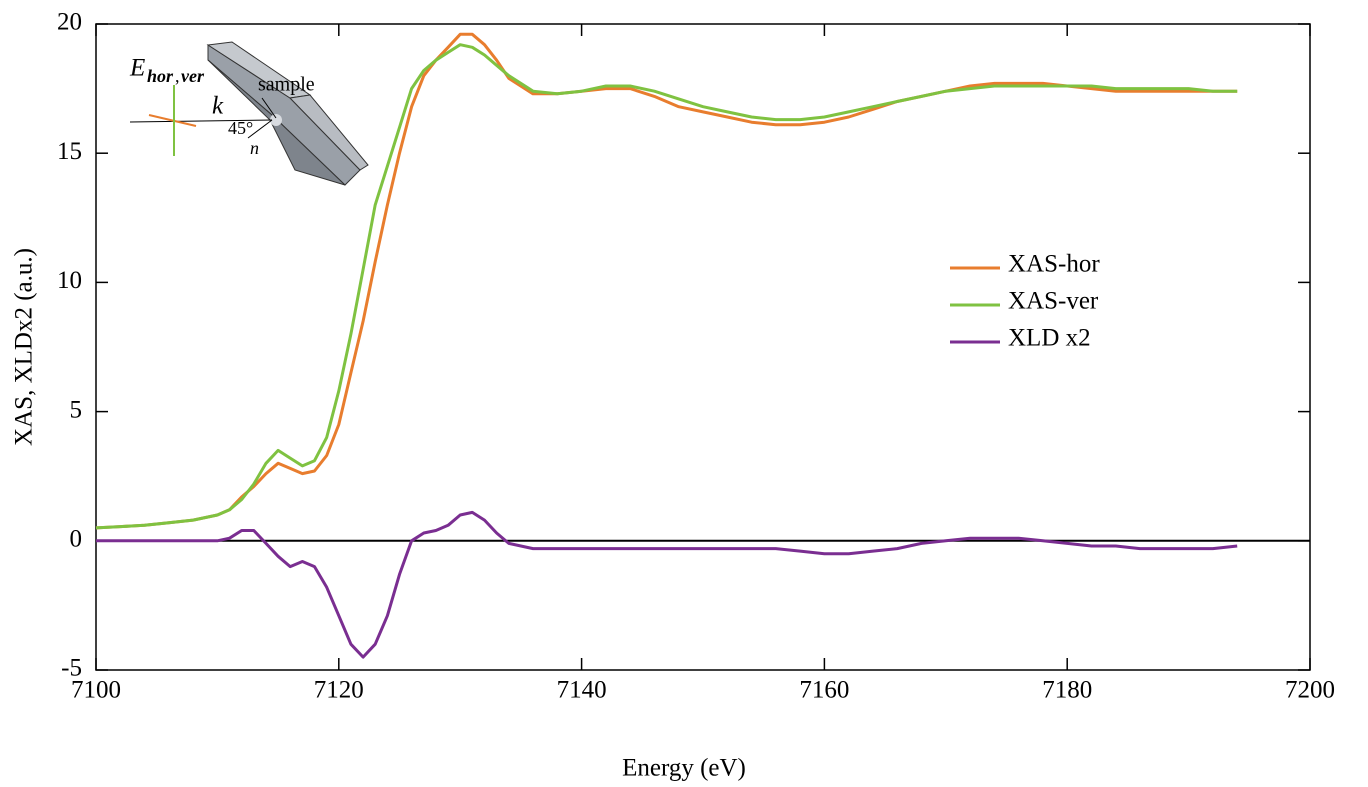  I want to click on legend-label: XAS-hor, so click(1054, 264).